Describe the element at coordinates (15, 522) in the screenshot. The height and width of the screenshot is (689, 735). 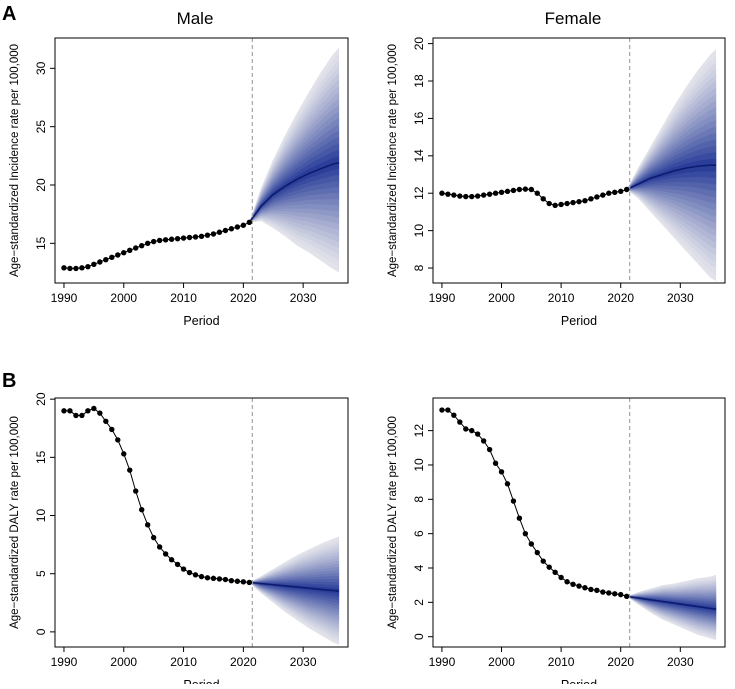
I see `y-axis-label: Age−standardized DALY rate per 100,000` at that location.